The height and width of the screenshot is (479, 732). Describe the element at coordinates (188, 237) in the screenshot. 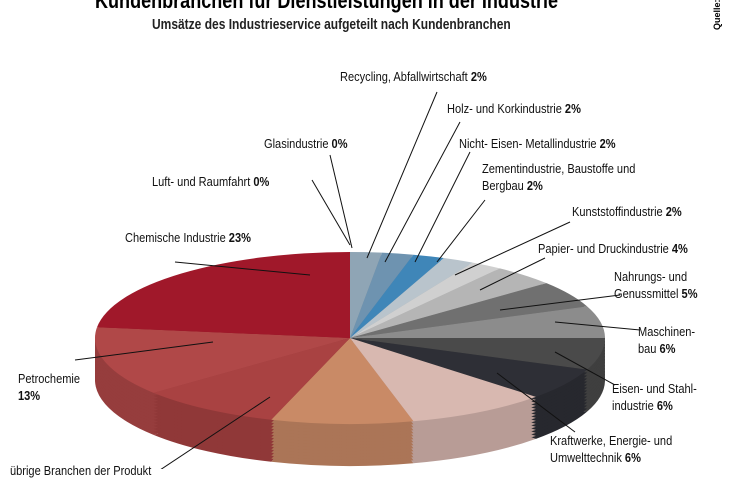

I see `slice-label: Chemische Industrie 23%` at that location.